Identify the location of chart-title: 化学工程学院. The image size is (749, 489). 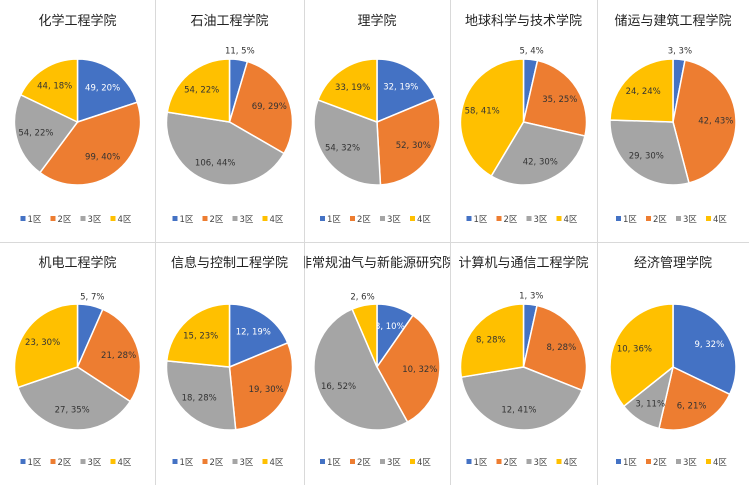
(77, 21).